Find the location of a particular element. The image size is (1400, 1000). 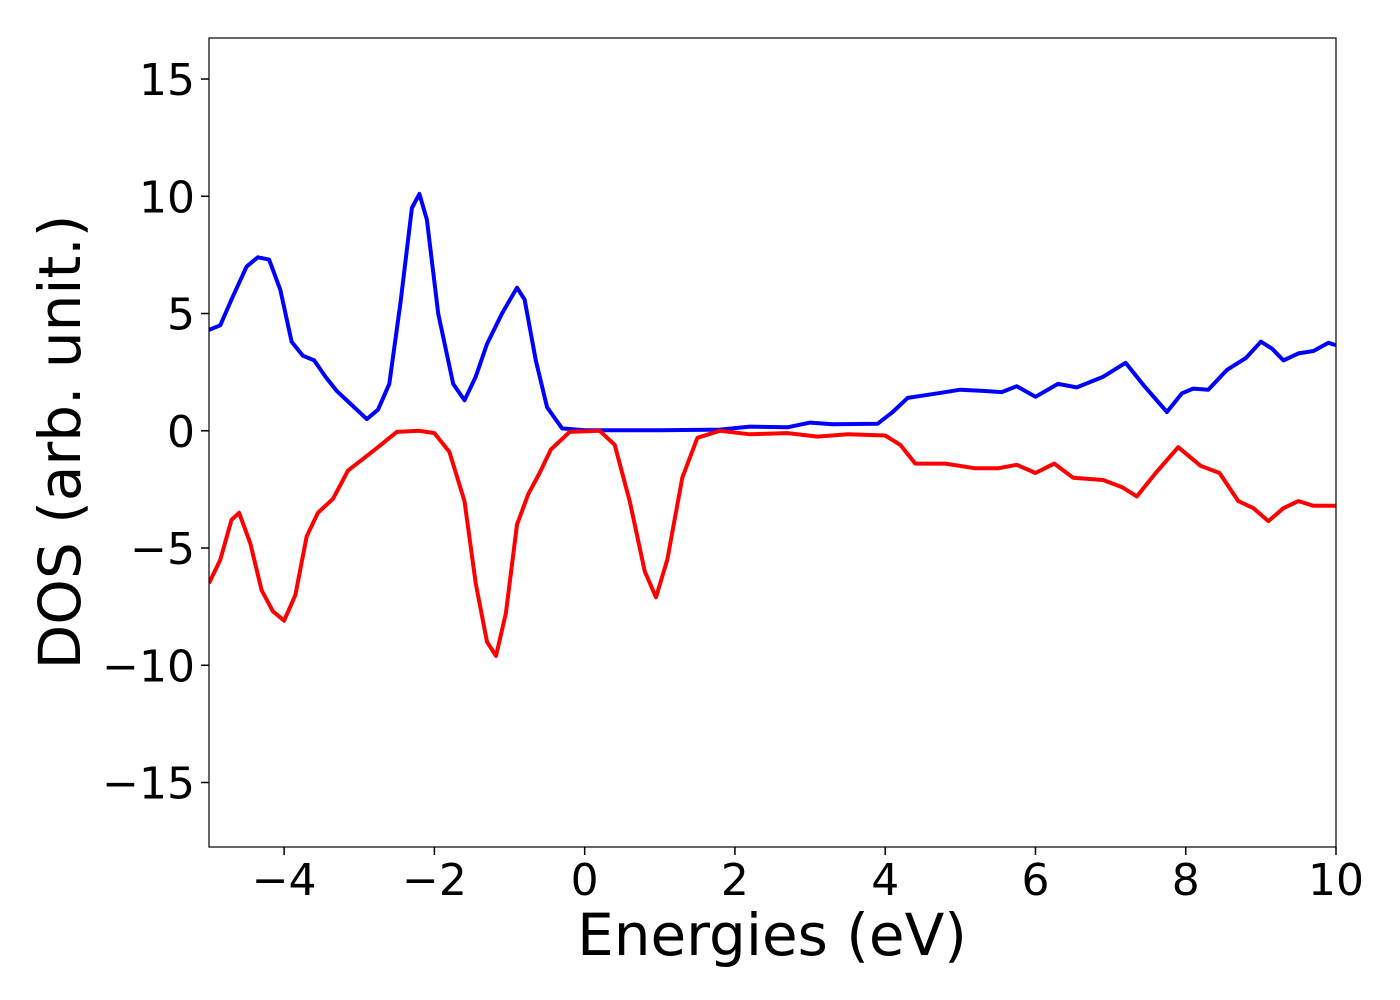

y-tick-label: 10 is located at coordinates (167, 197).